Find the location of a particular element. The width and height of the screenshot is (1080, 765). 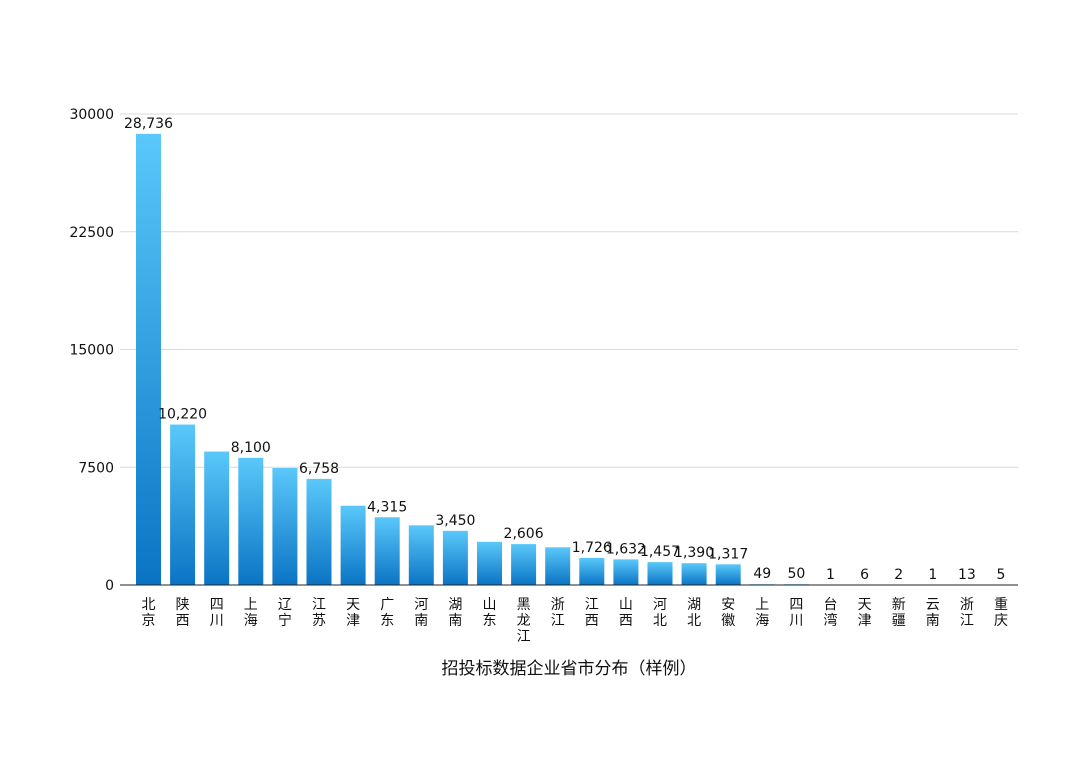

x-axis-title: 招投标数据企业省市分布（样例） is located at coordinates (569, 669).